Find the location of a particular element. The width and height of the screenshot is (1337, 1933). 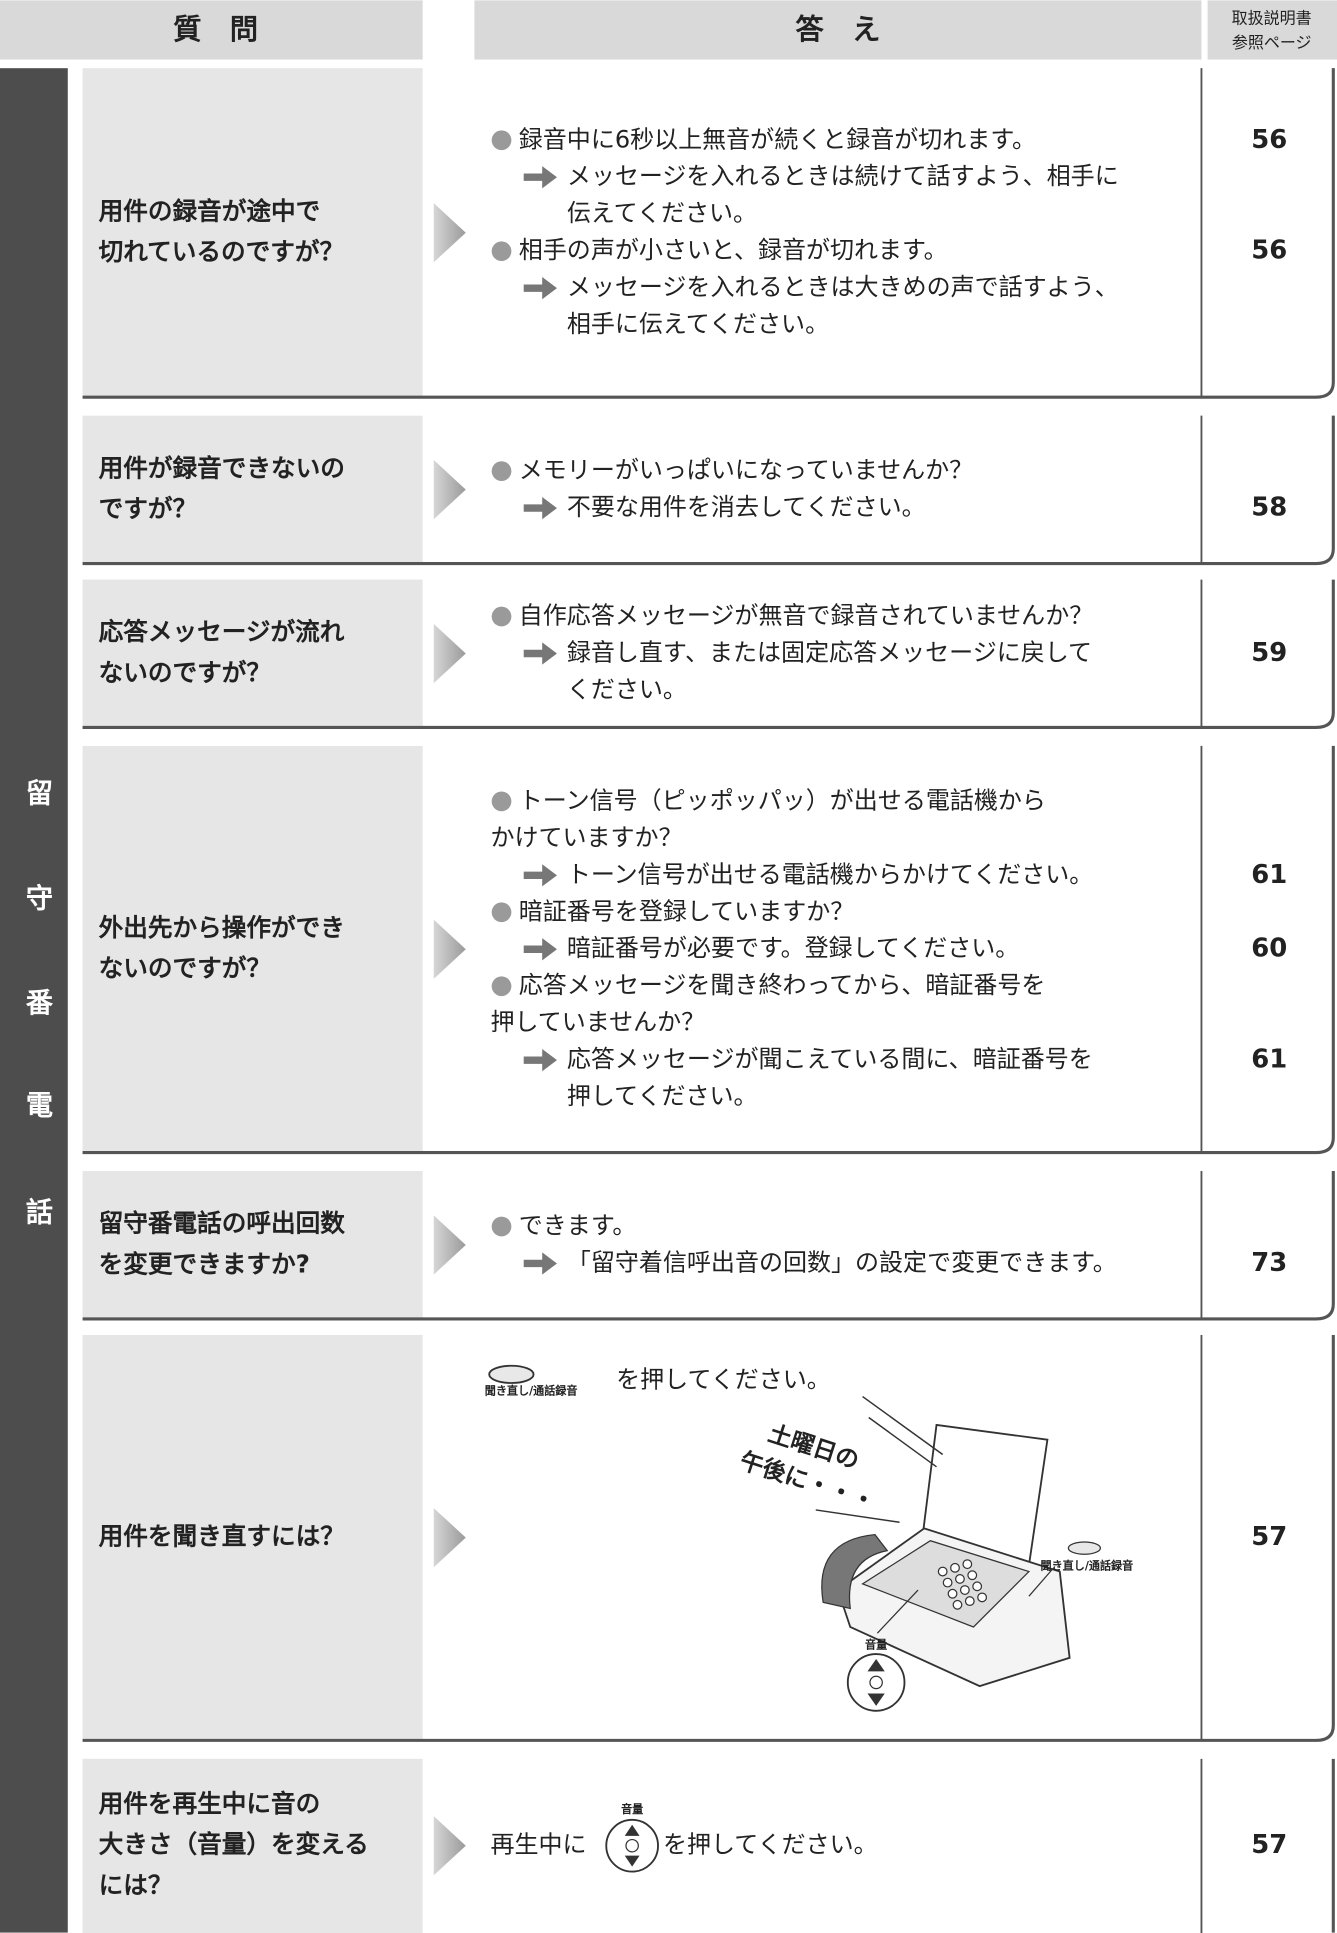

sidebar is located at coordinates (34, 1000).